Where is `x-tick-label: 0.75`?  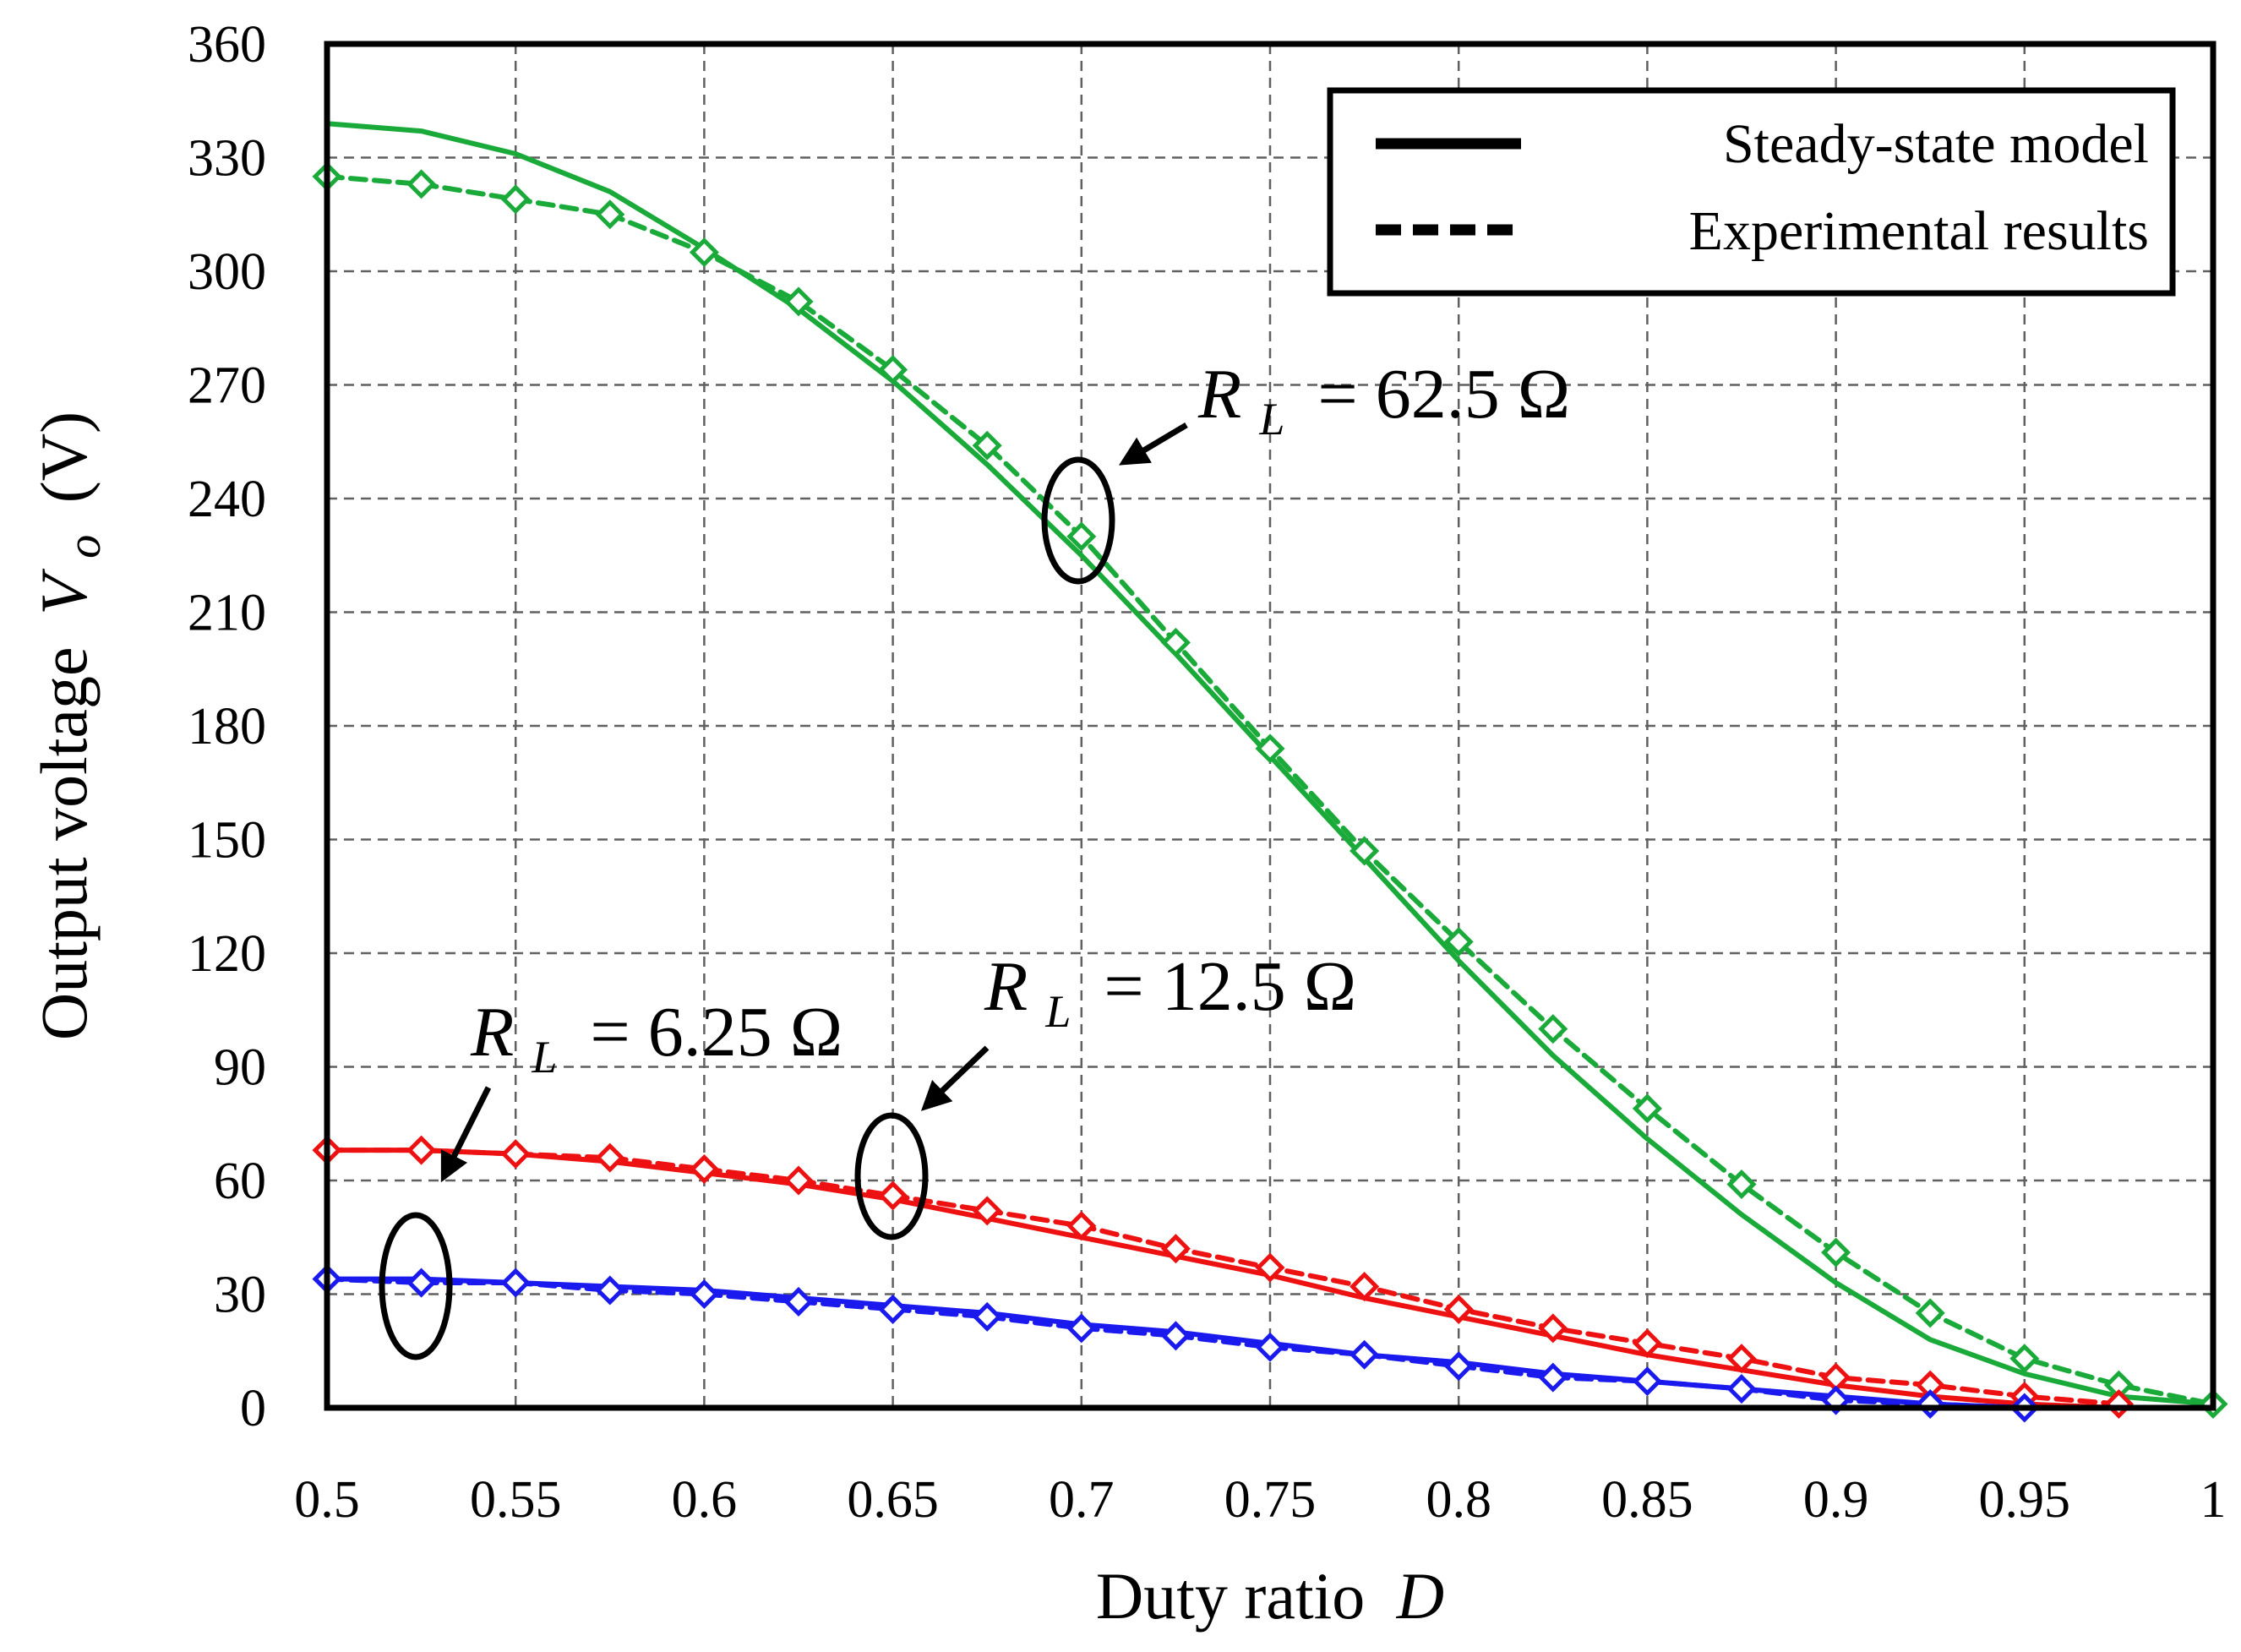
x-tick-label: 0.75 is located at coordinates (1270, 1500).